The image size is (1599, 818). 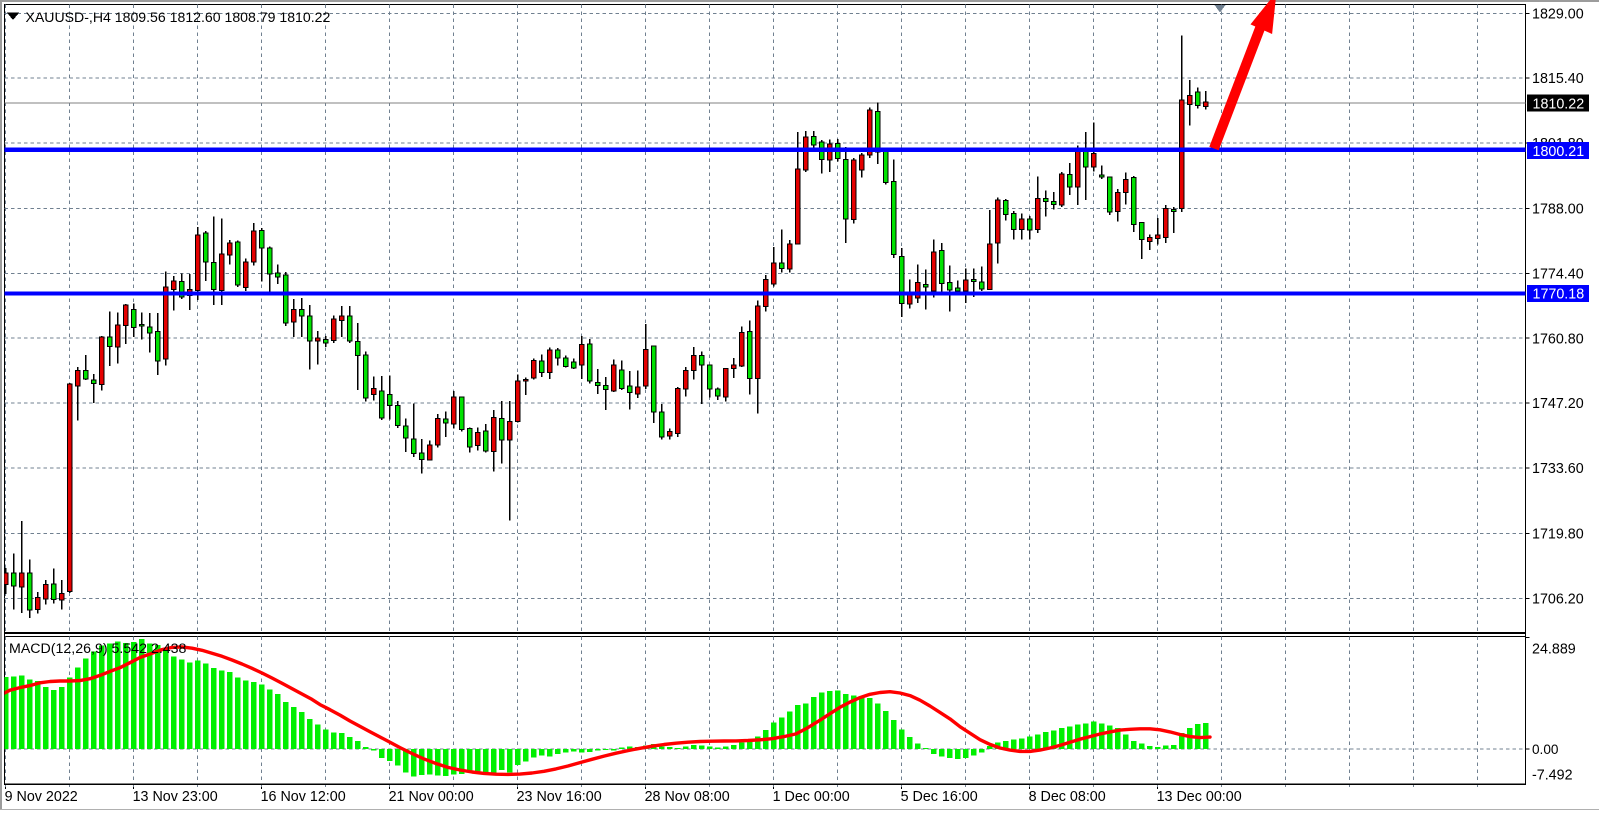 I want to click on svg-text: 23 Nov 16:00, so click(x=559, y=797).